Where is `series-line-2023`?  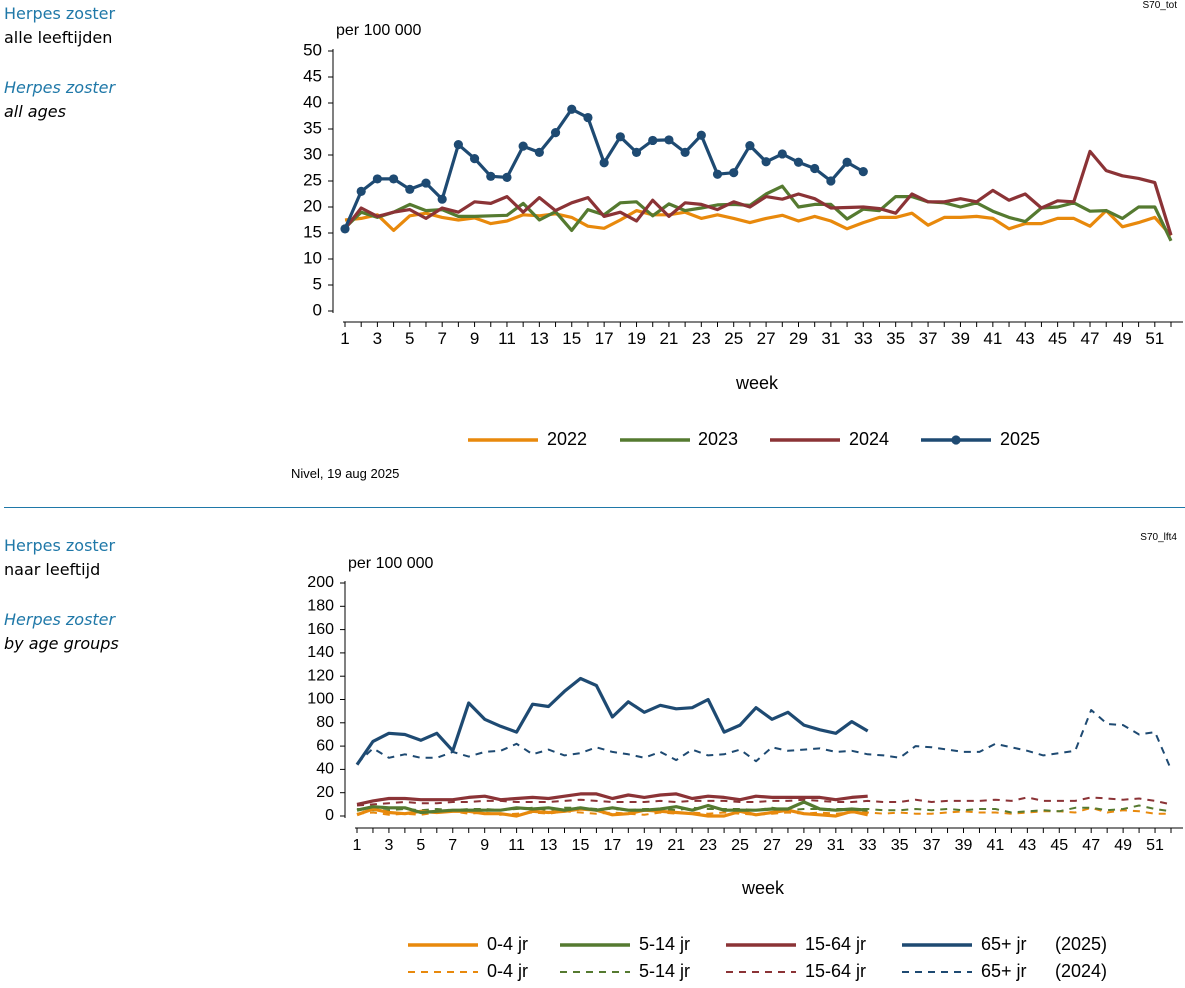 series-line-2023 is located at coordinates (758, 213).